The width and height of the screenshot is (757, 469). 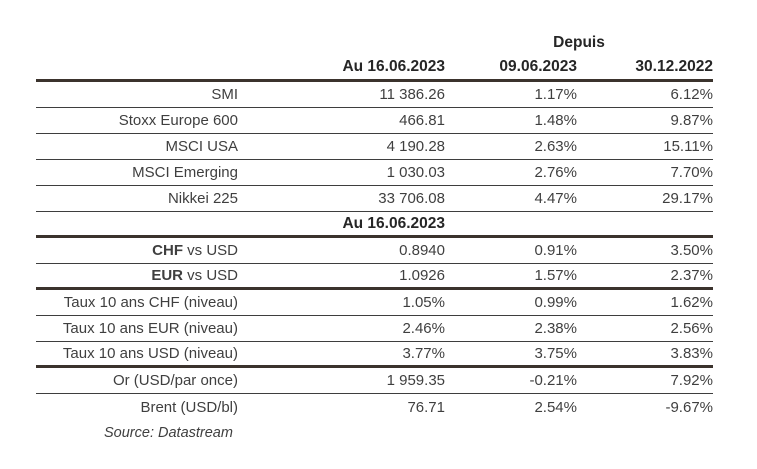 I want to click on row-value: 11 386.26, so click(x=412, y=94).